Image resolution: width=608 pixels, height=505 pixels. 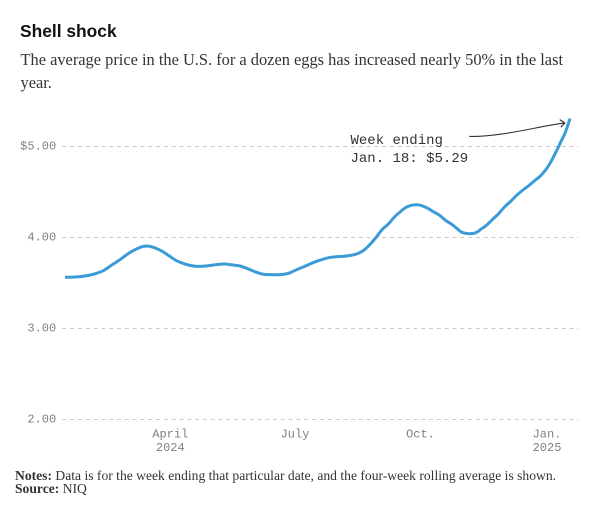 I want to click on svg-text: 2024, so click(x=170, y=448).